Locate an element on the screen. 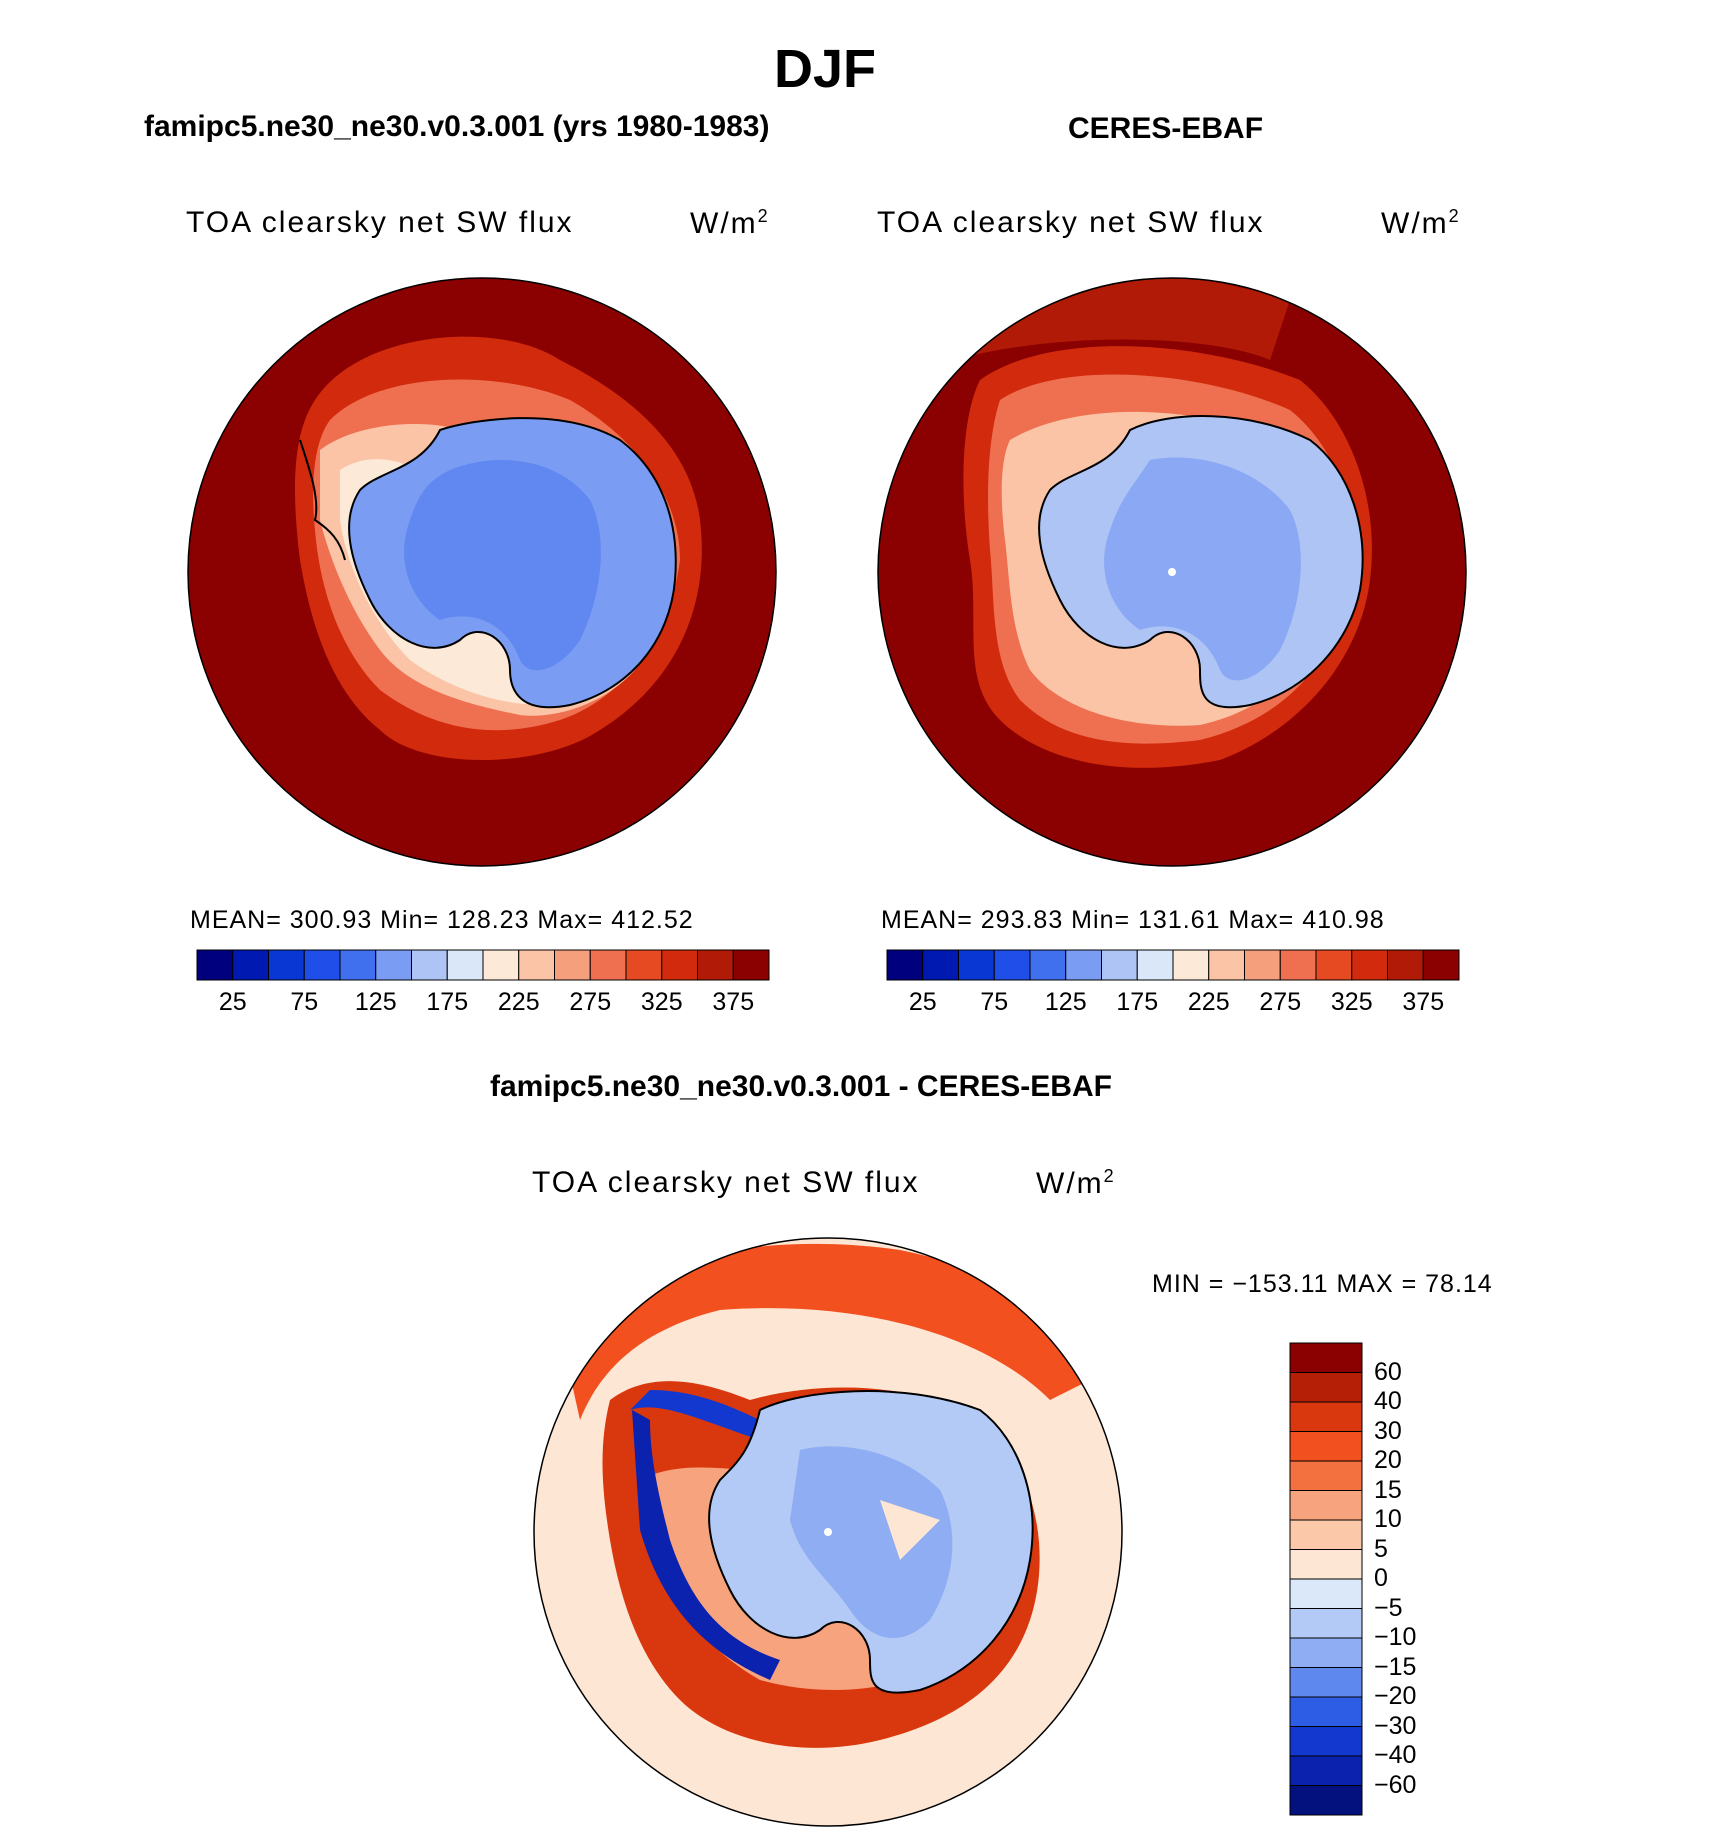 The image size is (1710, 1840). panel-1-colorbar-tick: 125 is located at coordinates (375, 1002).